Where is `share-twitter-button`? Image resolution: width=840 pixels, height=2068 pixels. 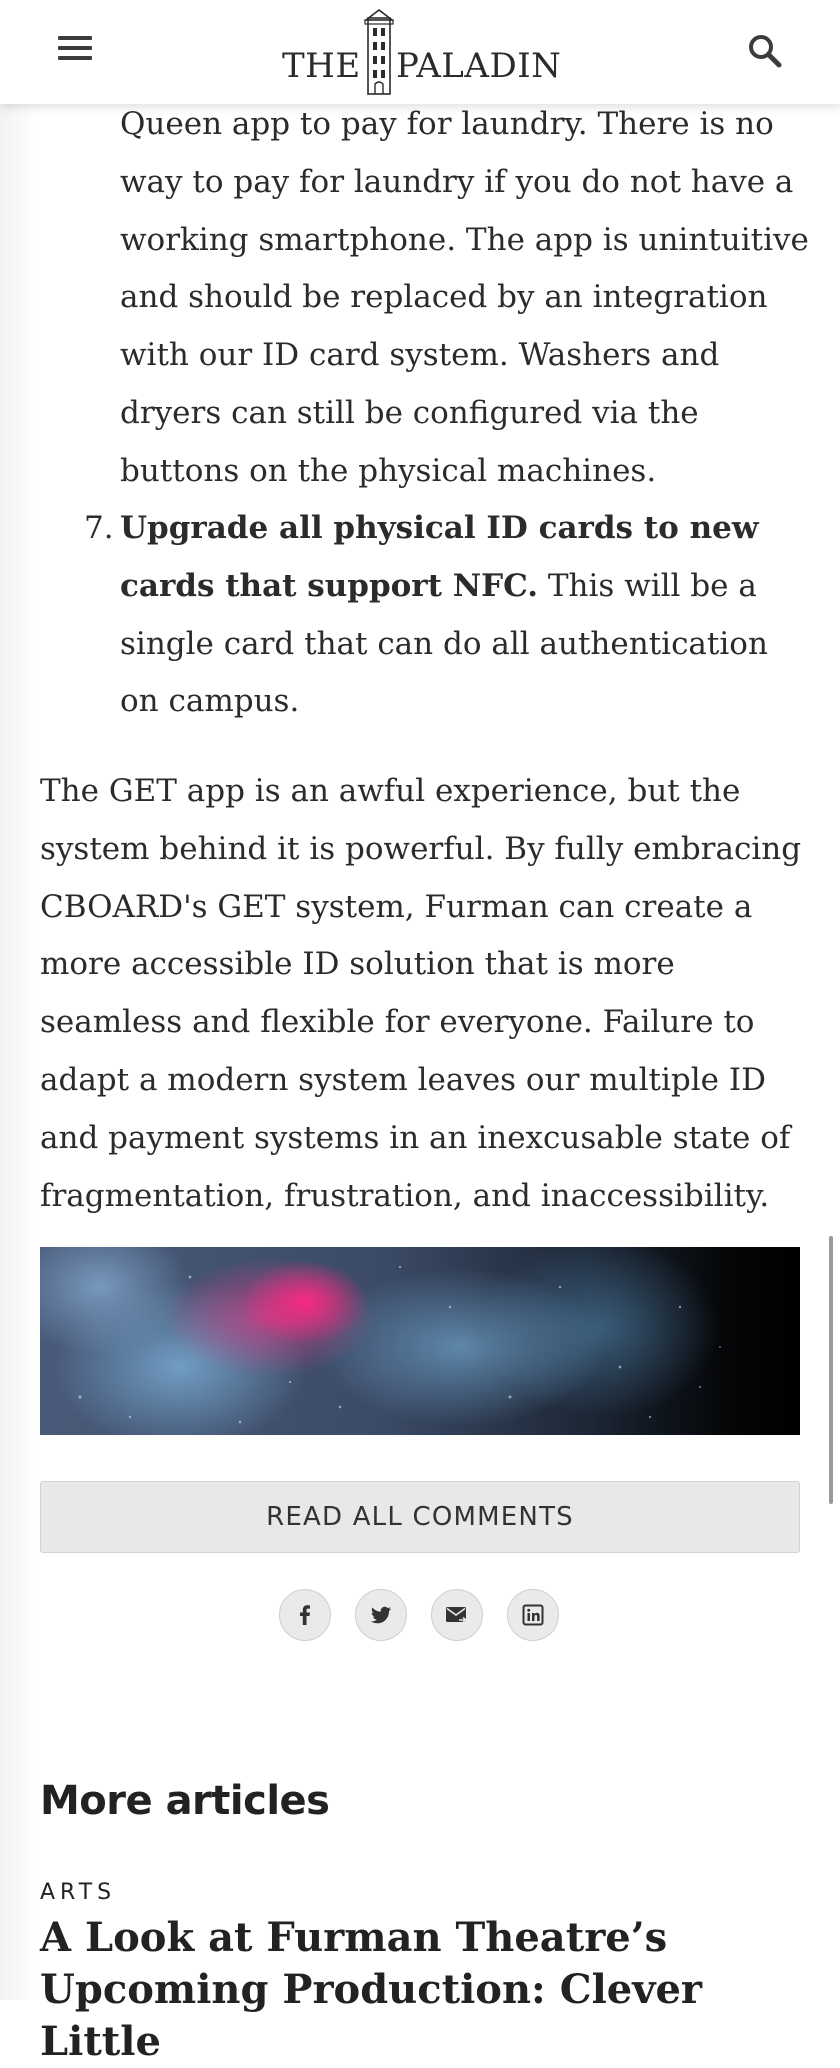
share-twitter-button is located at coordinates (381, 1615).